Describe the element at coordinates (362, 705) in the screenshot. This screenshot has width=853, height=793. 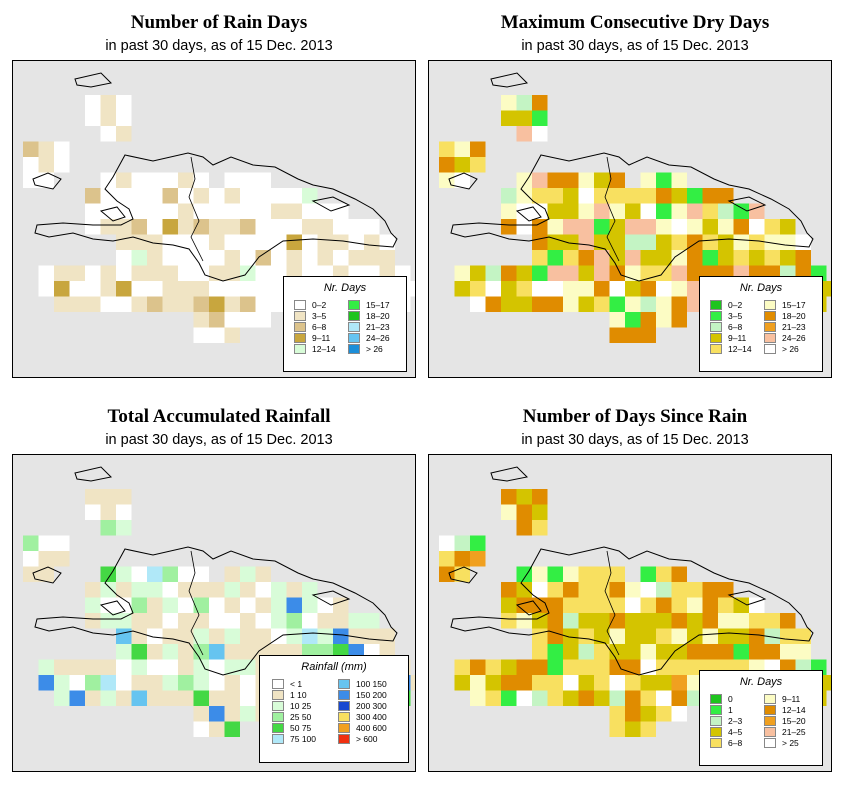
I see `legend-item: 200 300` at that location.